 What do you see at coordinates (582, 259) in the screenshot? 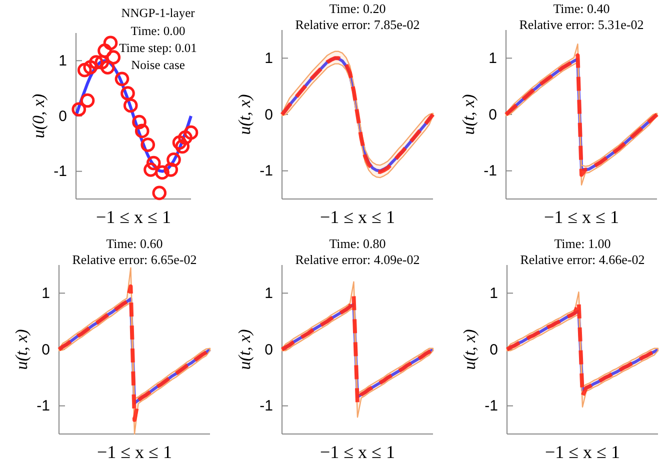
I see `chart-subtitle: Relative error: 4.66e-02` at bounding box center [582, 259].